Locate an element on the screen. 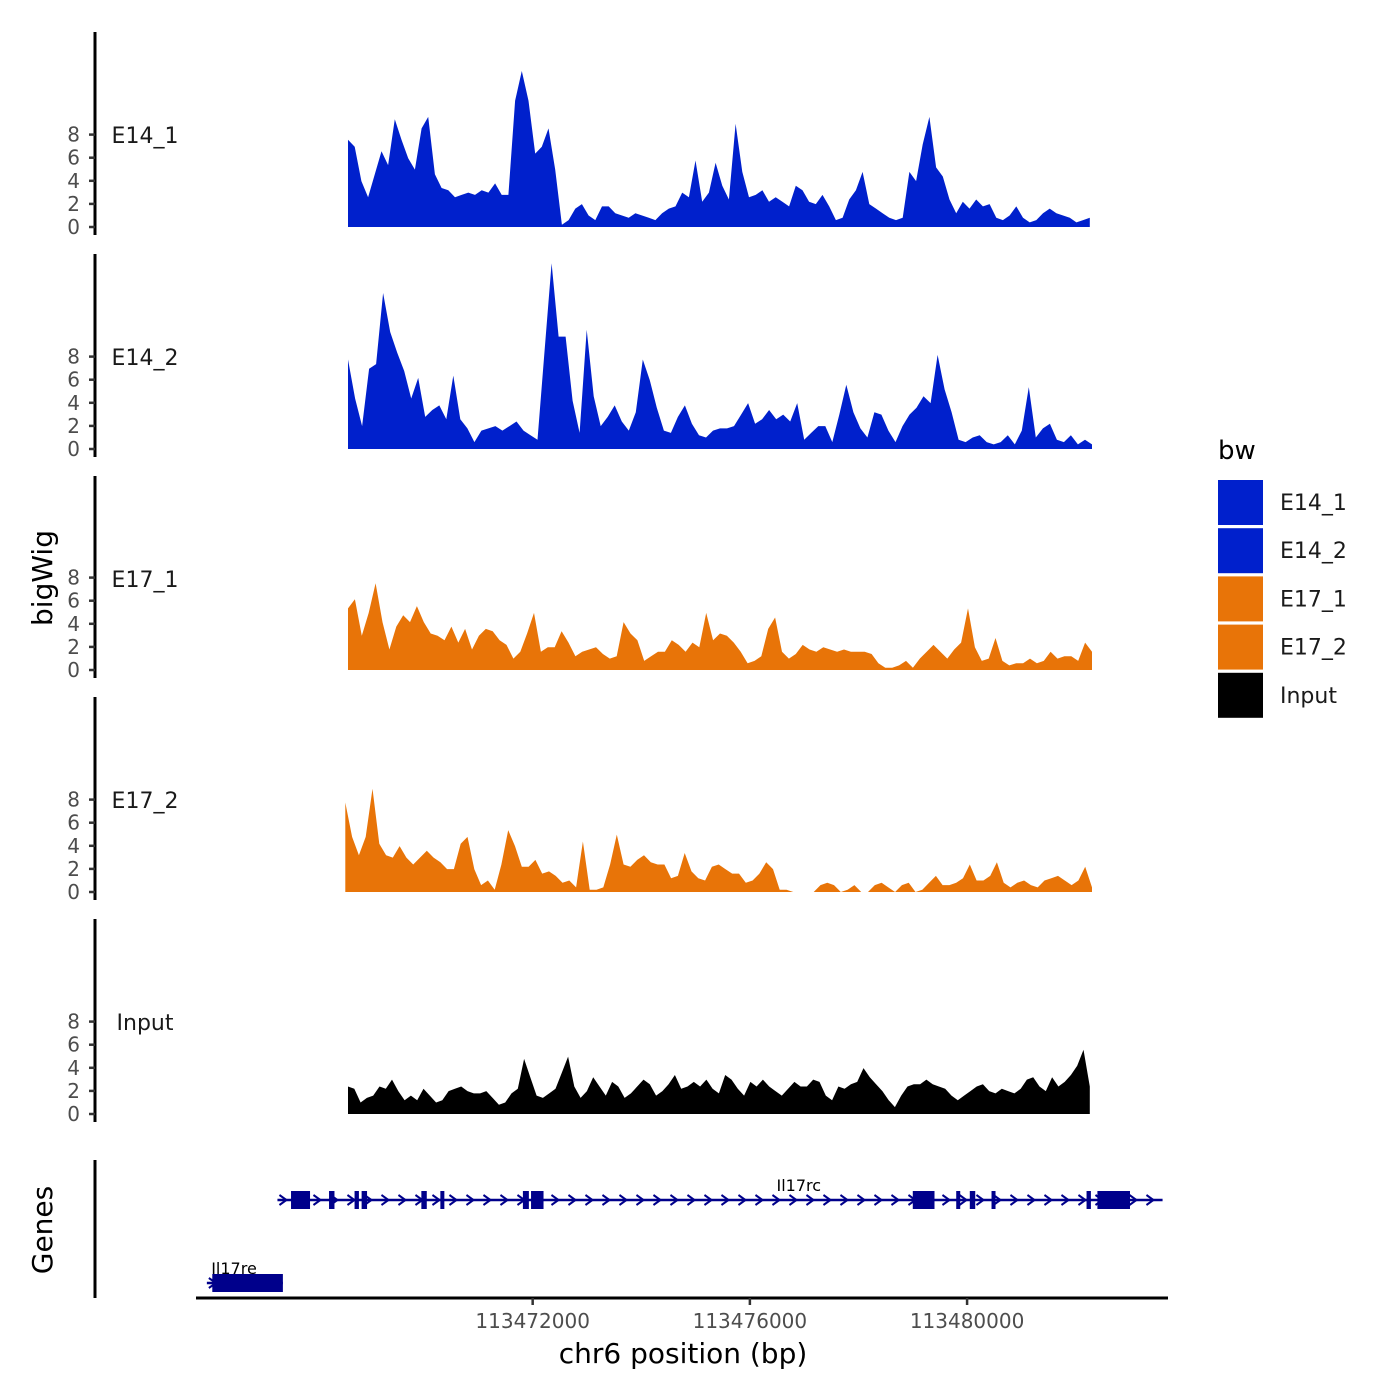 The height and width of the screenshot is (1400, 1400). x-tick-label: 113472000 is located at coordinates (532, 1321).